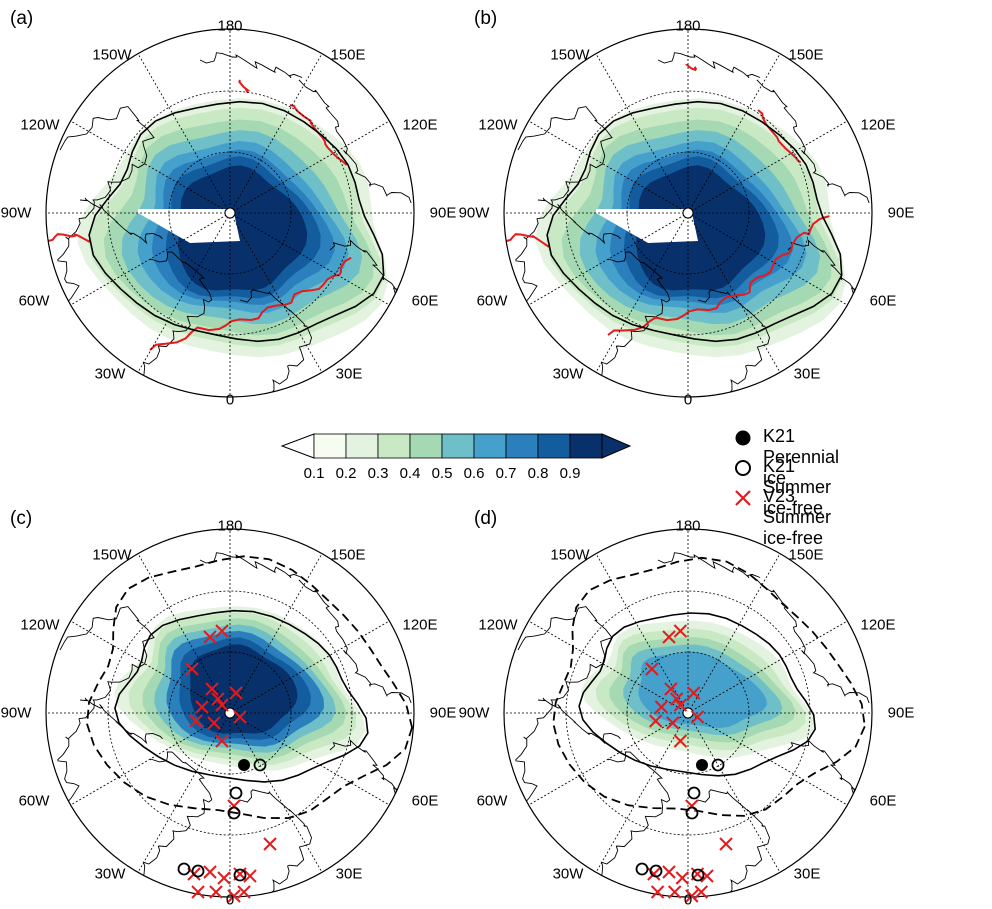 Image resolution: width=992 pixels, height=909 pixels. I want to click on longitude-label: 180, so click(688, 26).